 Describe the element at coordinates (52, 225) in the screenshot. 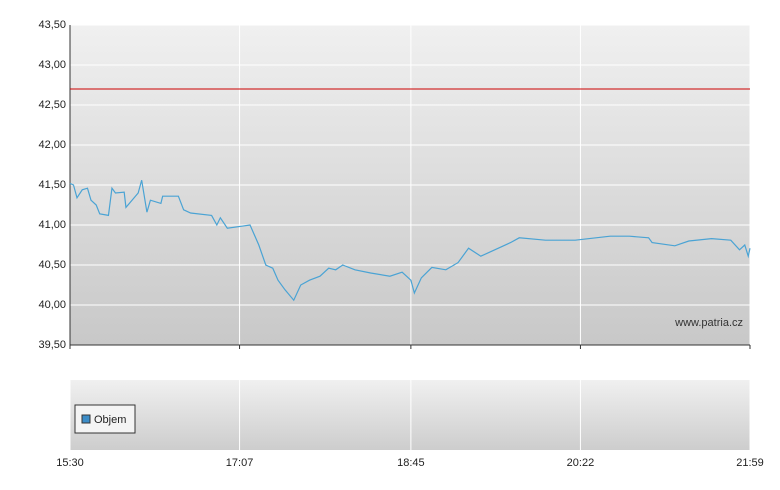

I see `y-tick-label: 41,00` at that location.